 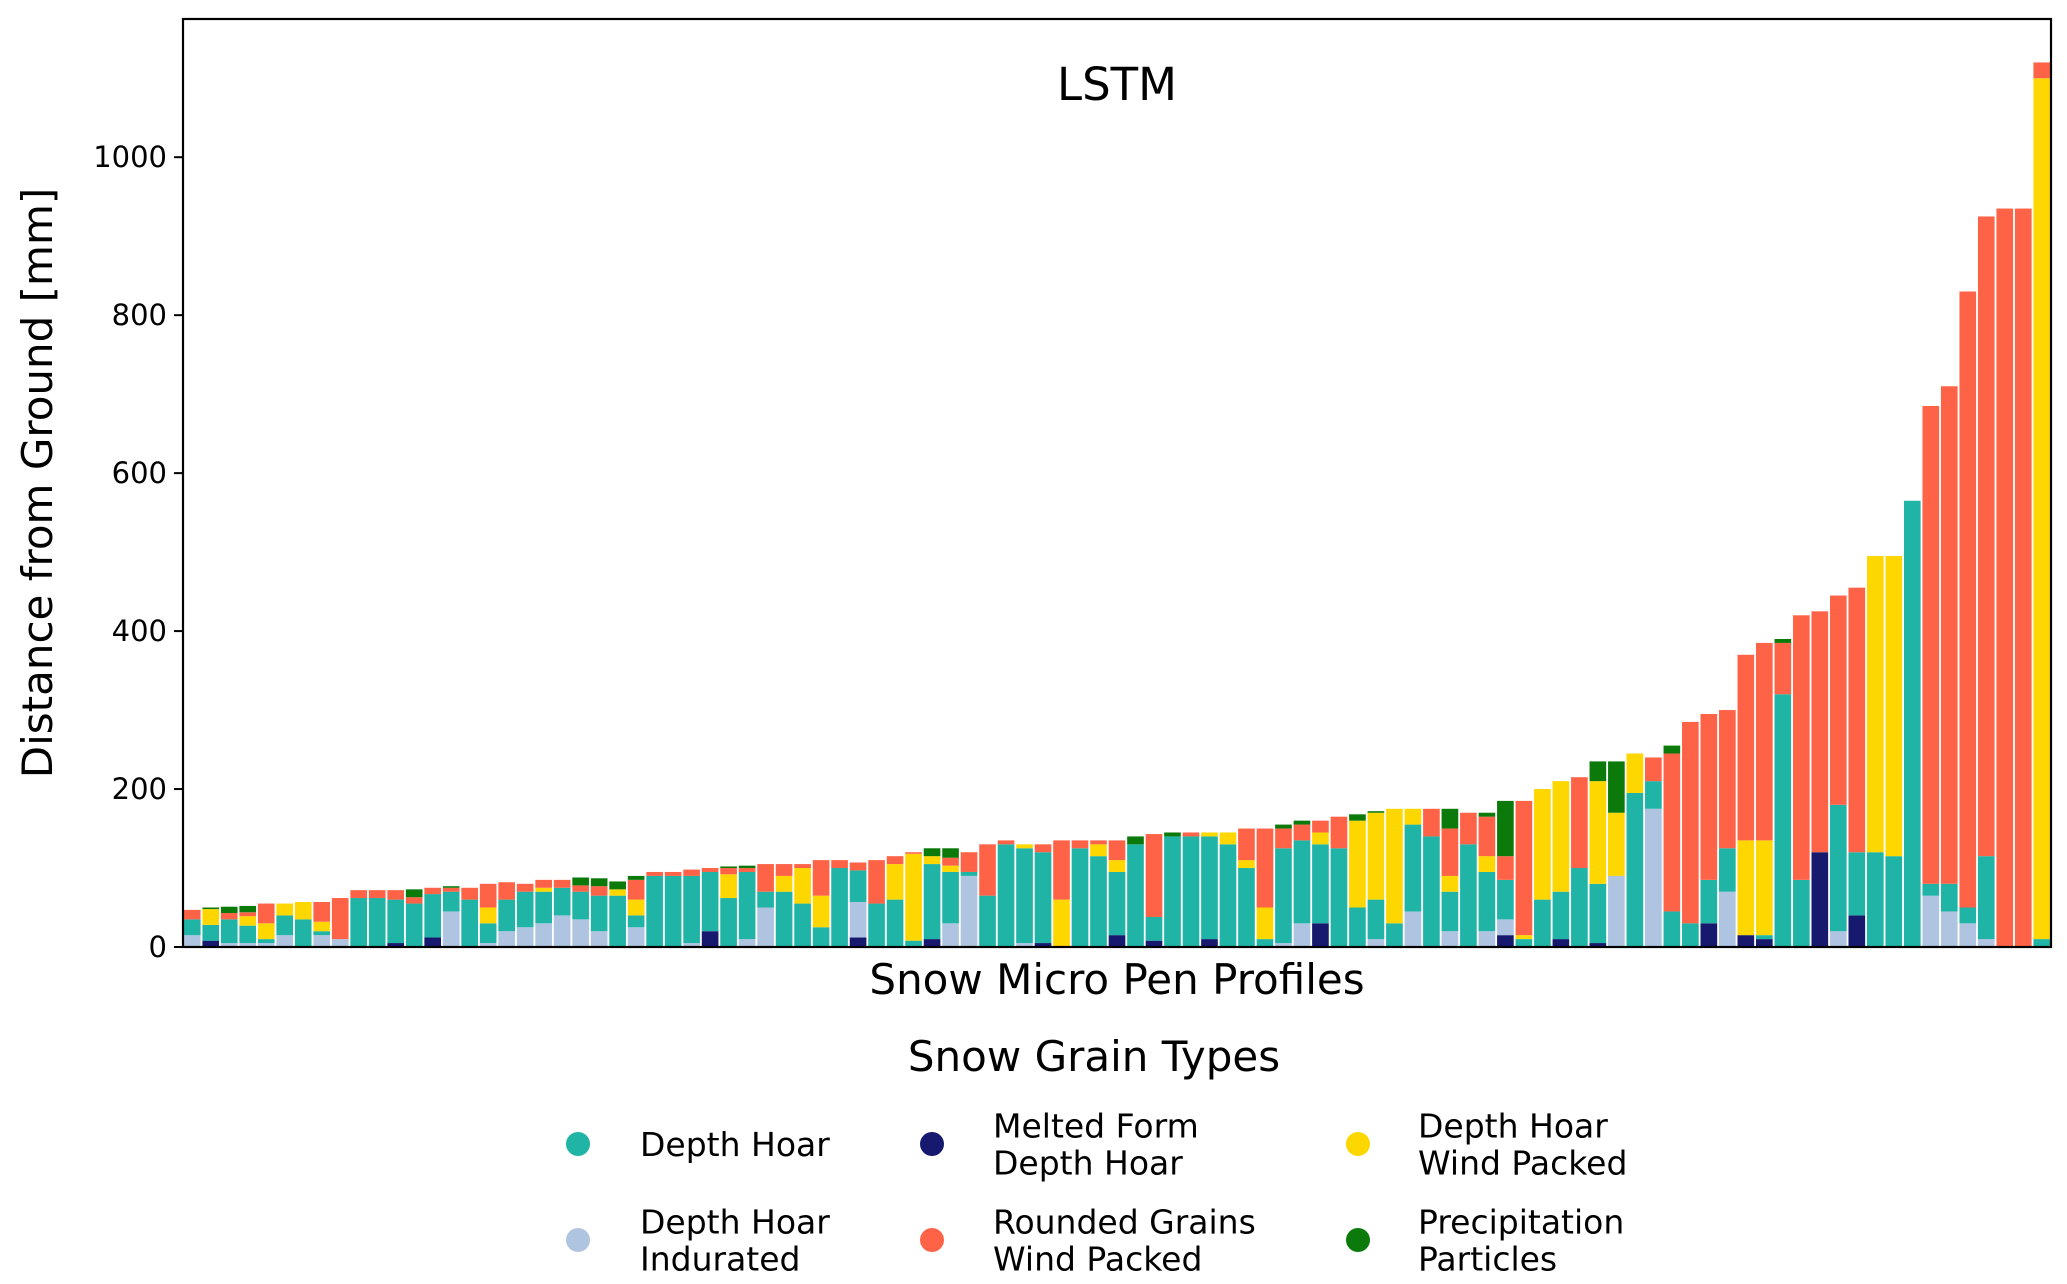 I want to click on chart-title: LSTM, so click(x=1117, y=84).